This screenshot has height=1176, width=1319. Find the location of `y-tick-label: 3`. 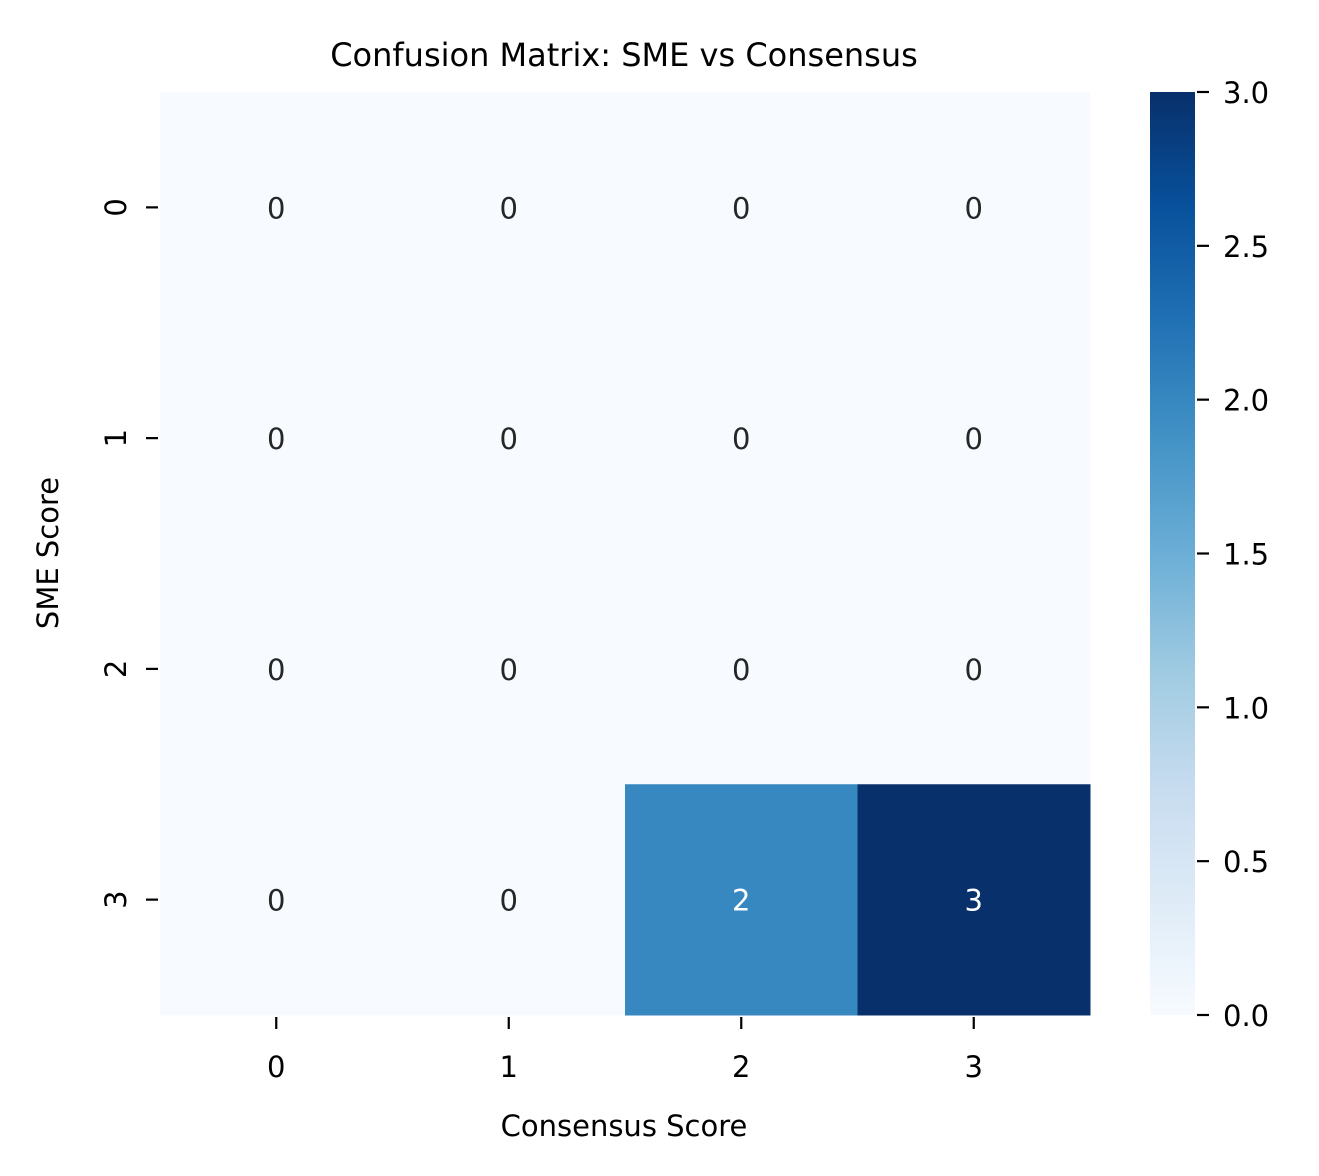

y-tick-label: 3 is located at coordinates (116, 899).